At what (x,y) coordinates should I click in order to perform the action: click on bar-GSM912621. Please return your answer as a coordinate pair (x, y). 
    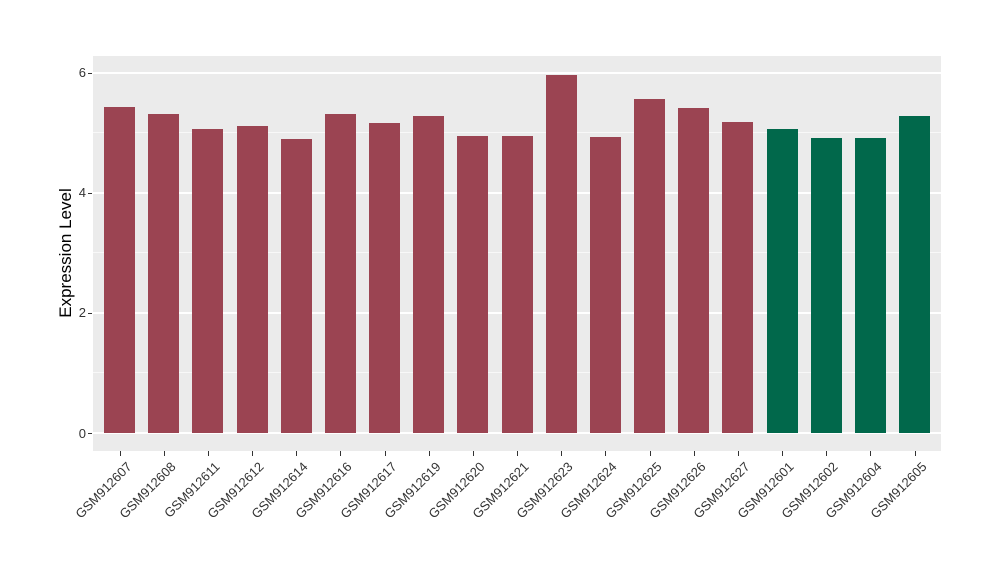
    Looking at the image, I should click on (517, 284).